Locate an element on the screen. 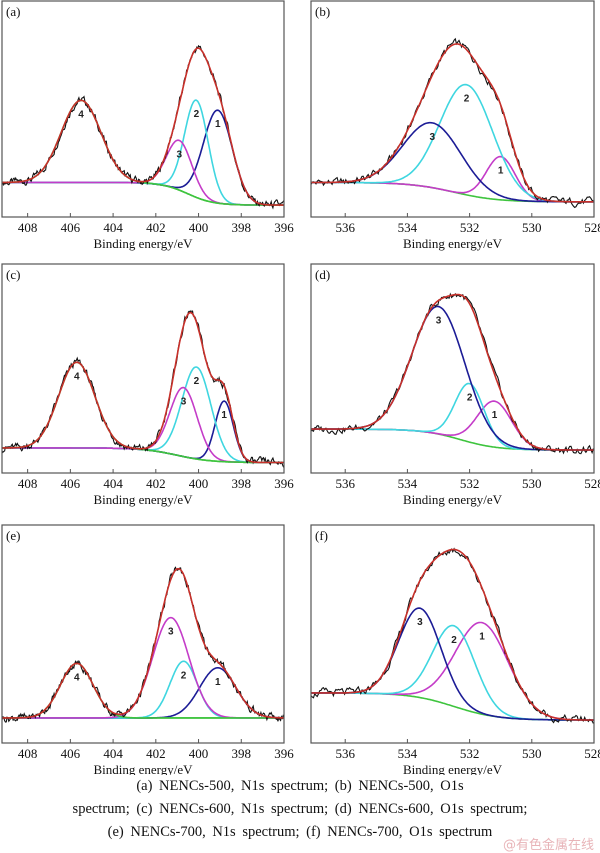  panel-label: (d) is located at coordinates (322, 274).